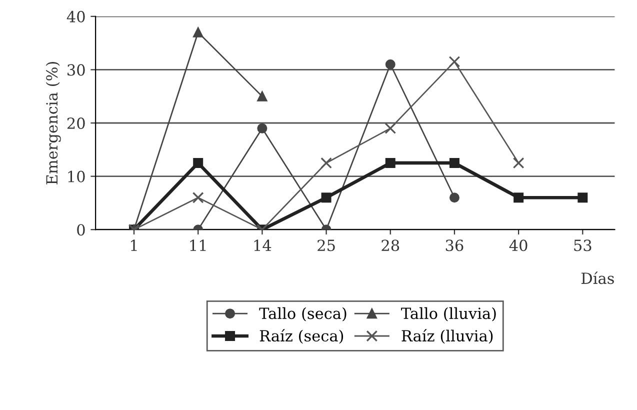 The height and width of the screenshot is (410, 637). Describe the element at coordinates (326, 246) in the screenshot. I see `x-tick-label: 25` at that location.